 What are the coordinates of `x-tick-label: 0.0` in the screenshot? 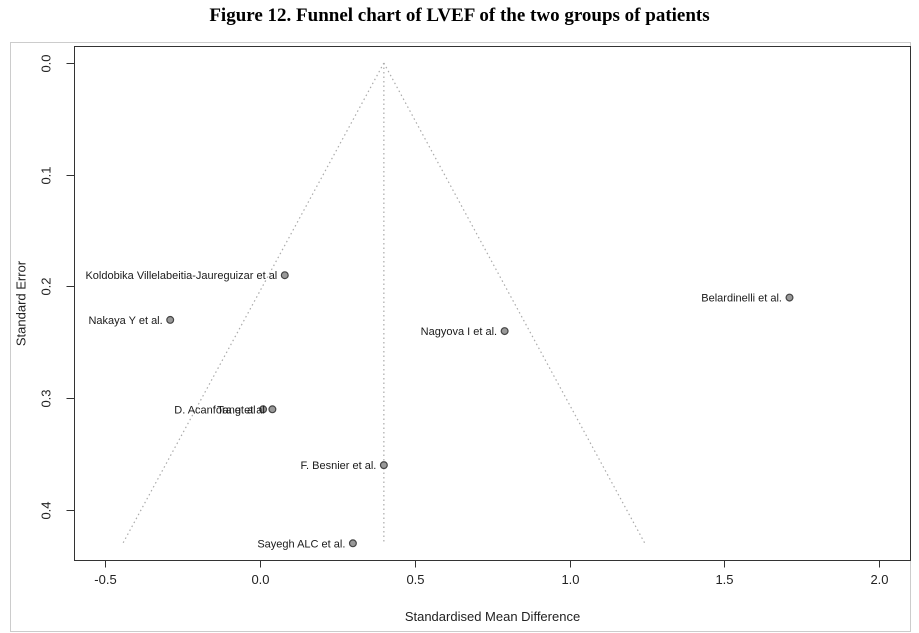 It's located at (260, 579).